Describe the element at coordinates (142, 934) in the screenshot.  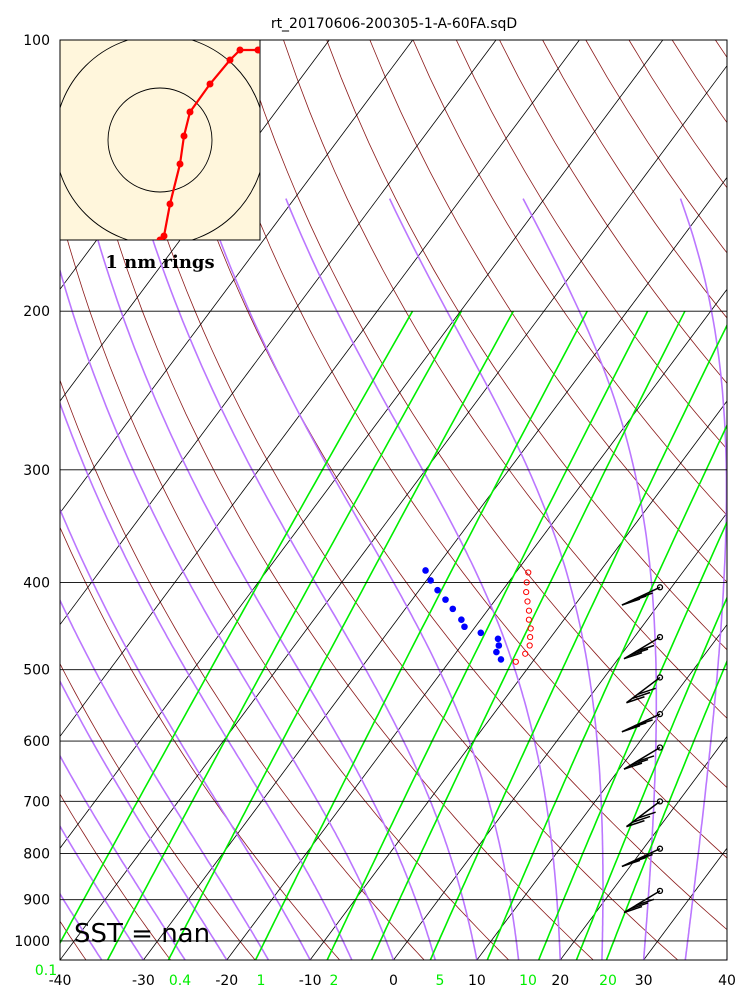
I see `sst-label: SST = nan` at that location.